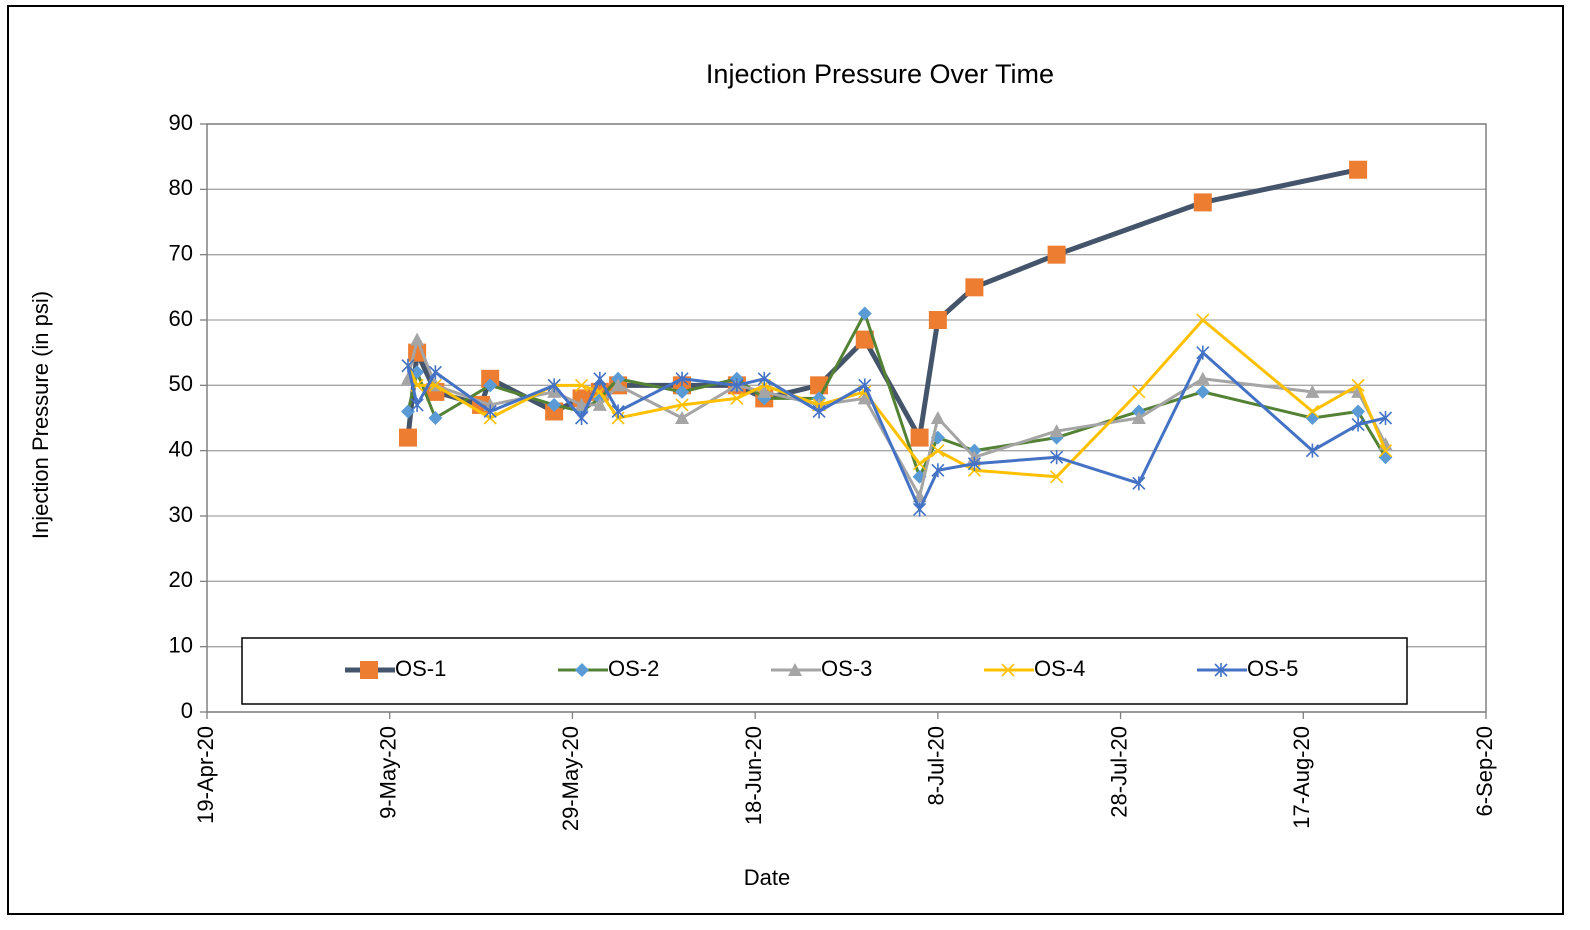  I want to click on x-tick-label: 8-Jul-20, so click(936, 765).